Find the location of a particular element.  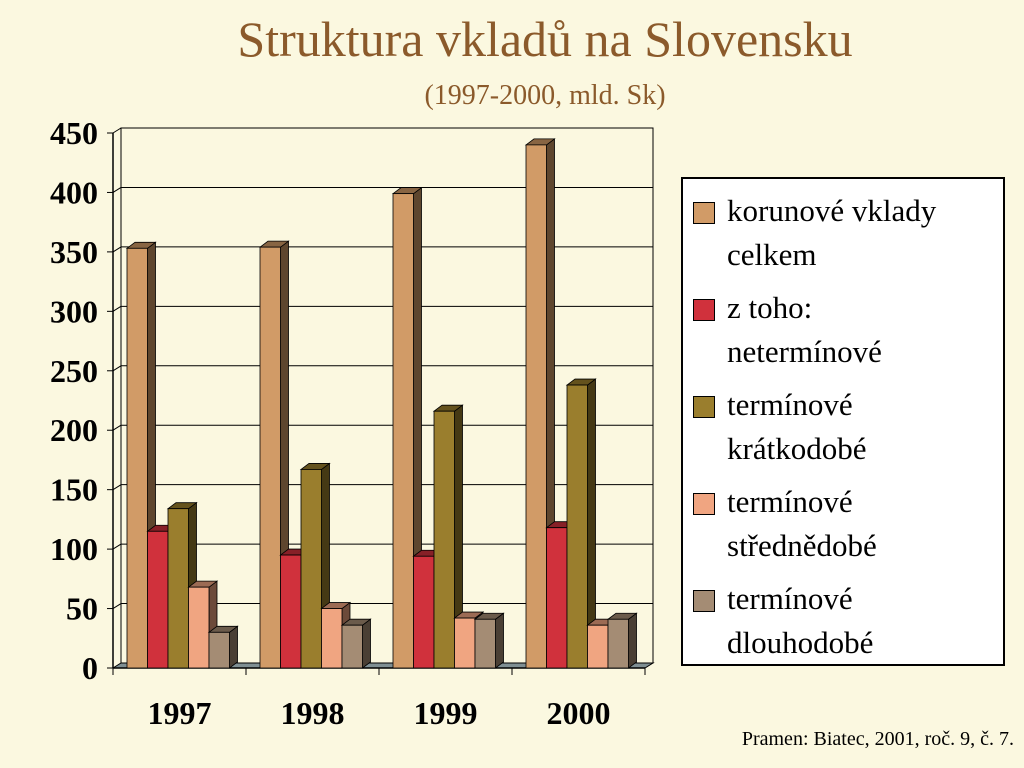

y-tick-label: 350 is located at coordinates (74, 252).